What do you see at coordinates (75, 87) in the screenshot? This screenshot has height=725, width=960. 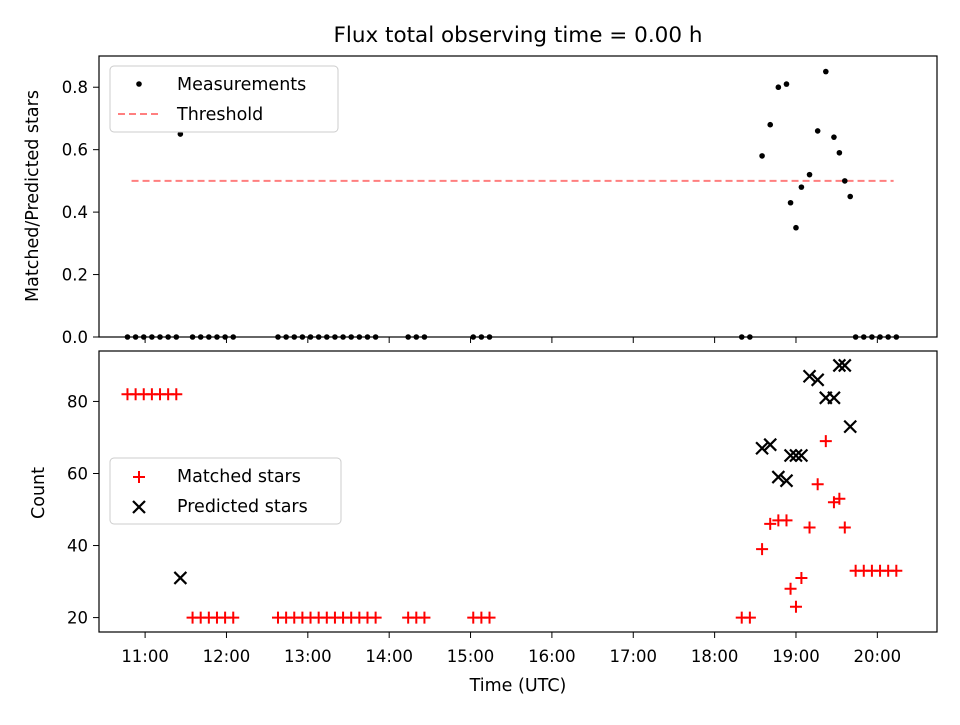 I see `top-y-tick-label: 0.8` at bounding box center [75, 87].